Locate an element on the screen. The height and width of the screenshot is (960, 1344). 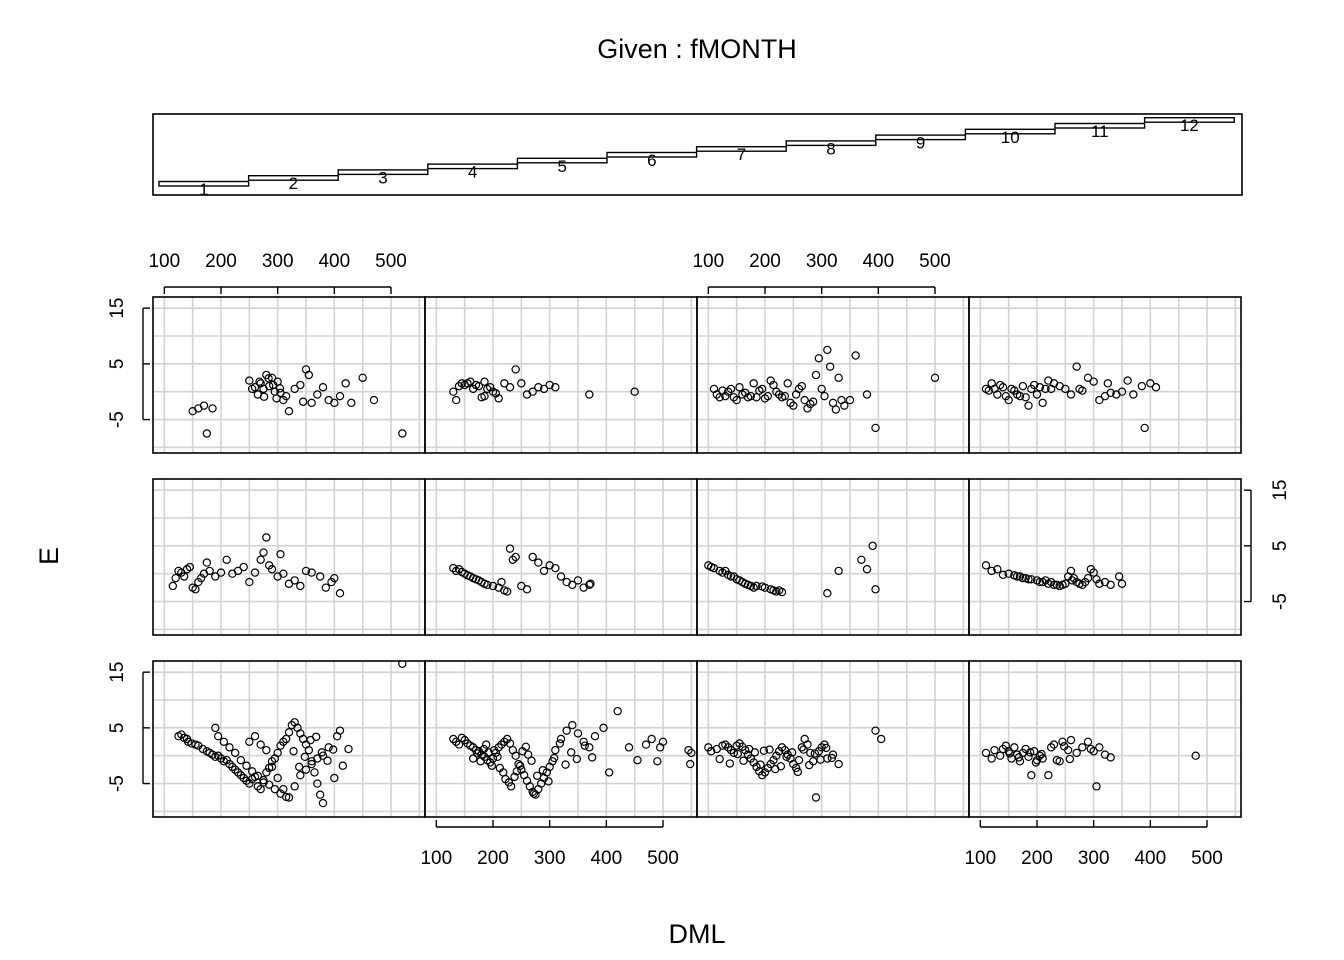
given-panel-frame is located at coordinates (697, 154).